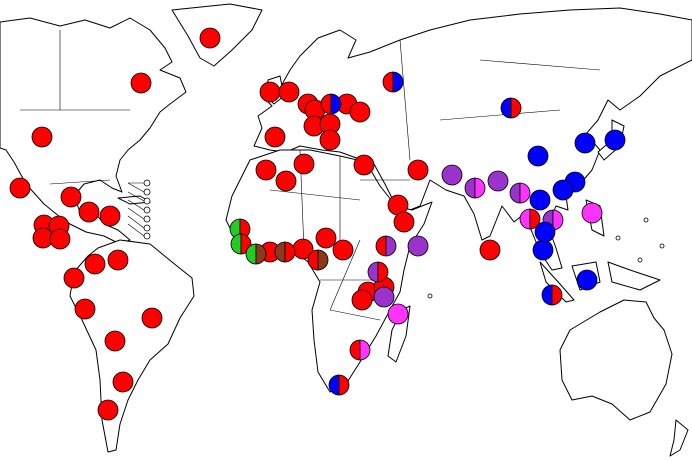  What do you see at coordinates (136, 209) in the screenshot?
I see `callout-lines` at bounding box center [136, 209].